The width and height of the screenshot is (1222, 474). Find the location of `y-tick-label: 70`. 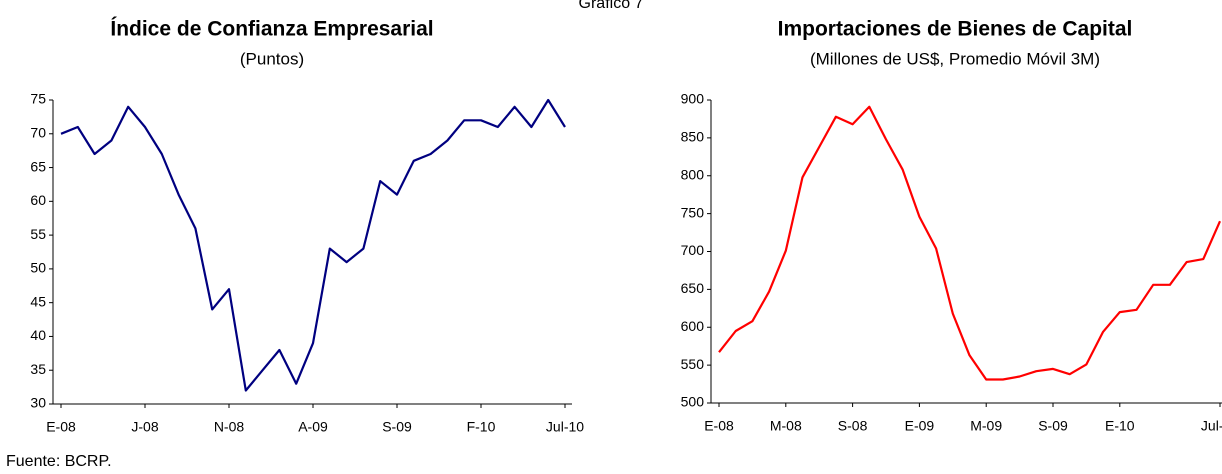

y-tick-label: 70 is located at coordinates (38, 132).